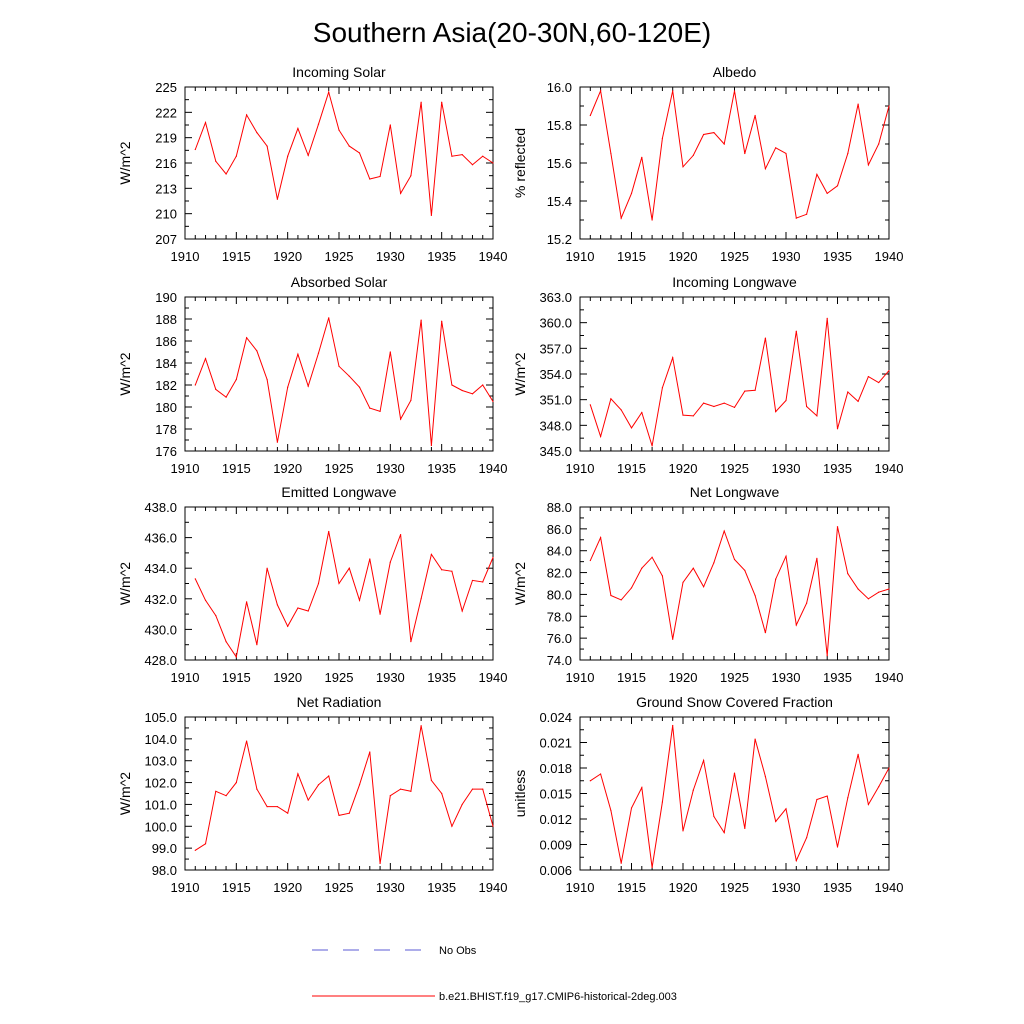 The width and height of the screenshot is (1024, 1024). Describe the element at coordinates (555, 297) in the screenshot. I see `y-tick-label: 363.0` at that location.